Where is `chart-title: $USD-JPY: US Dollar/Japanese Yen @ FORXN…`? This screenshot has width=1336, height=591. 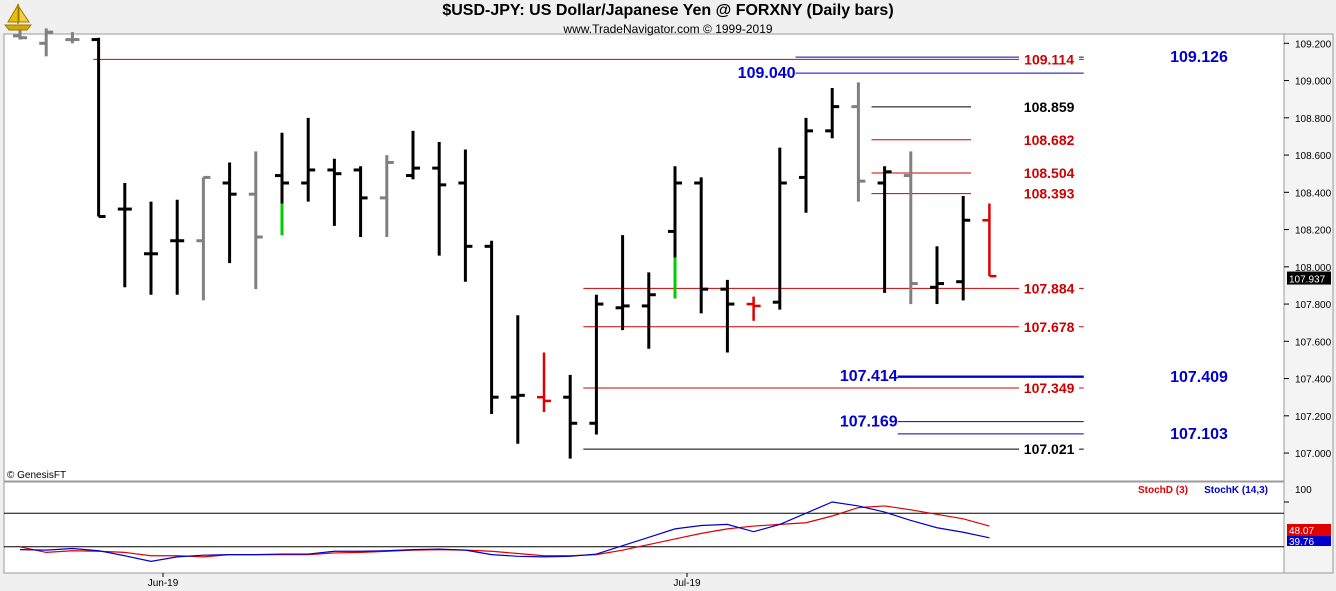
chart-title: $USD-JPY: US Dollar/Japanese Yen @ FORXN… is located at coordinates (668, 10).